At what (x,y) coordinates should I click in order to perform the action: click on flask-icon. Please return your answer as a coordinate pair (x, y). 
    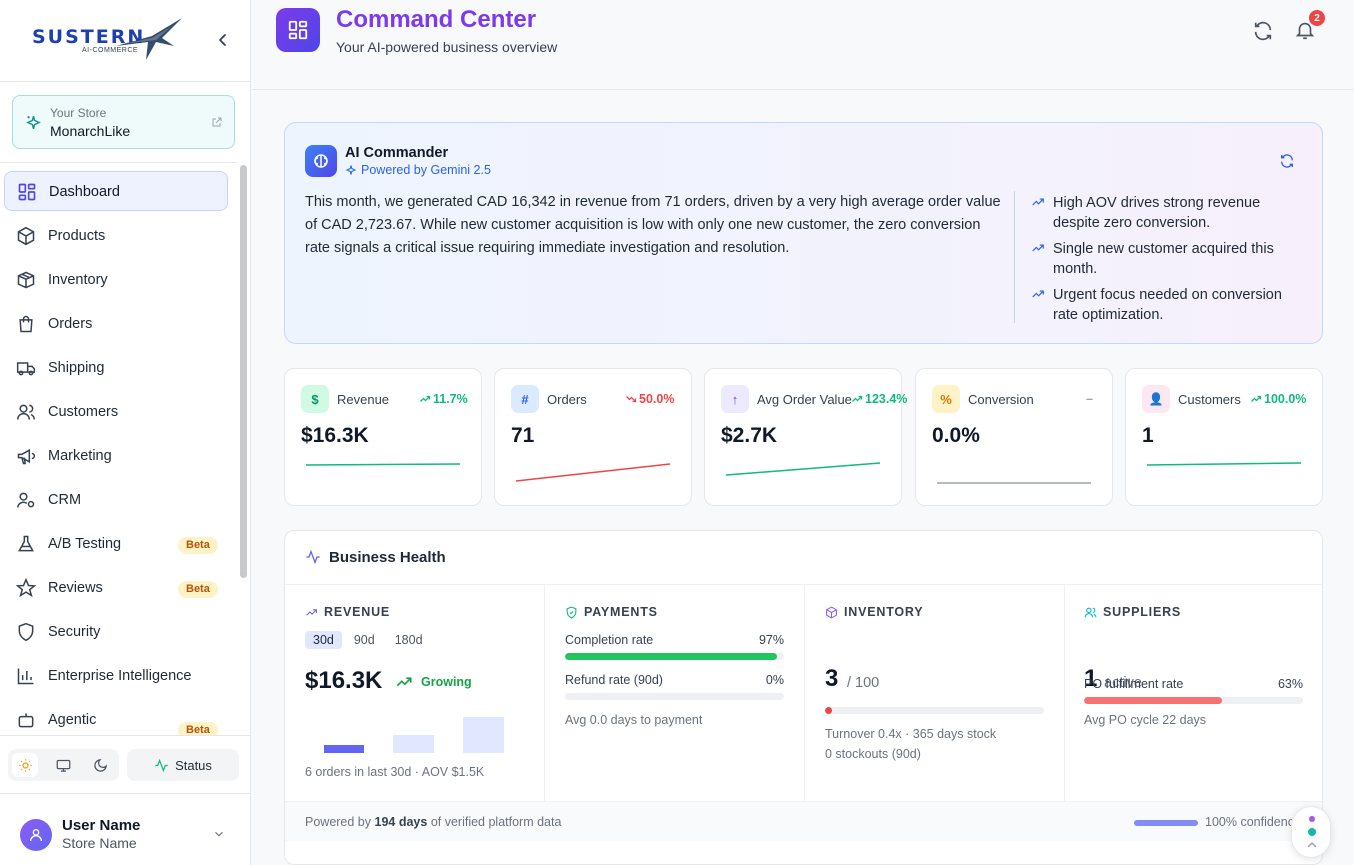
    Looking at the image, I should click on (26, 543).